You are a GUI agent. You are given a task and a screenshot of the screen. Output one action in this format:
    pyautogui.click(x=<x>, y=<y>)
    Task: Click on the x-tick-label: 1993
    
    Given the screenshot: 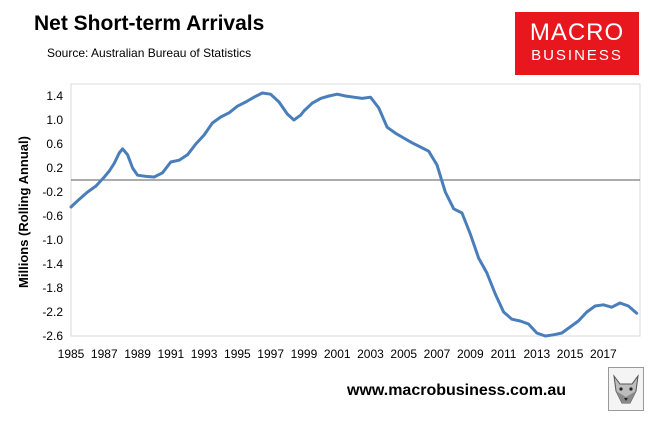 What is the action you would take?
    pyautogui.click(x=204, y=354)
    